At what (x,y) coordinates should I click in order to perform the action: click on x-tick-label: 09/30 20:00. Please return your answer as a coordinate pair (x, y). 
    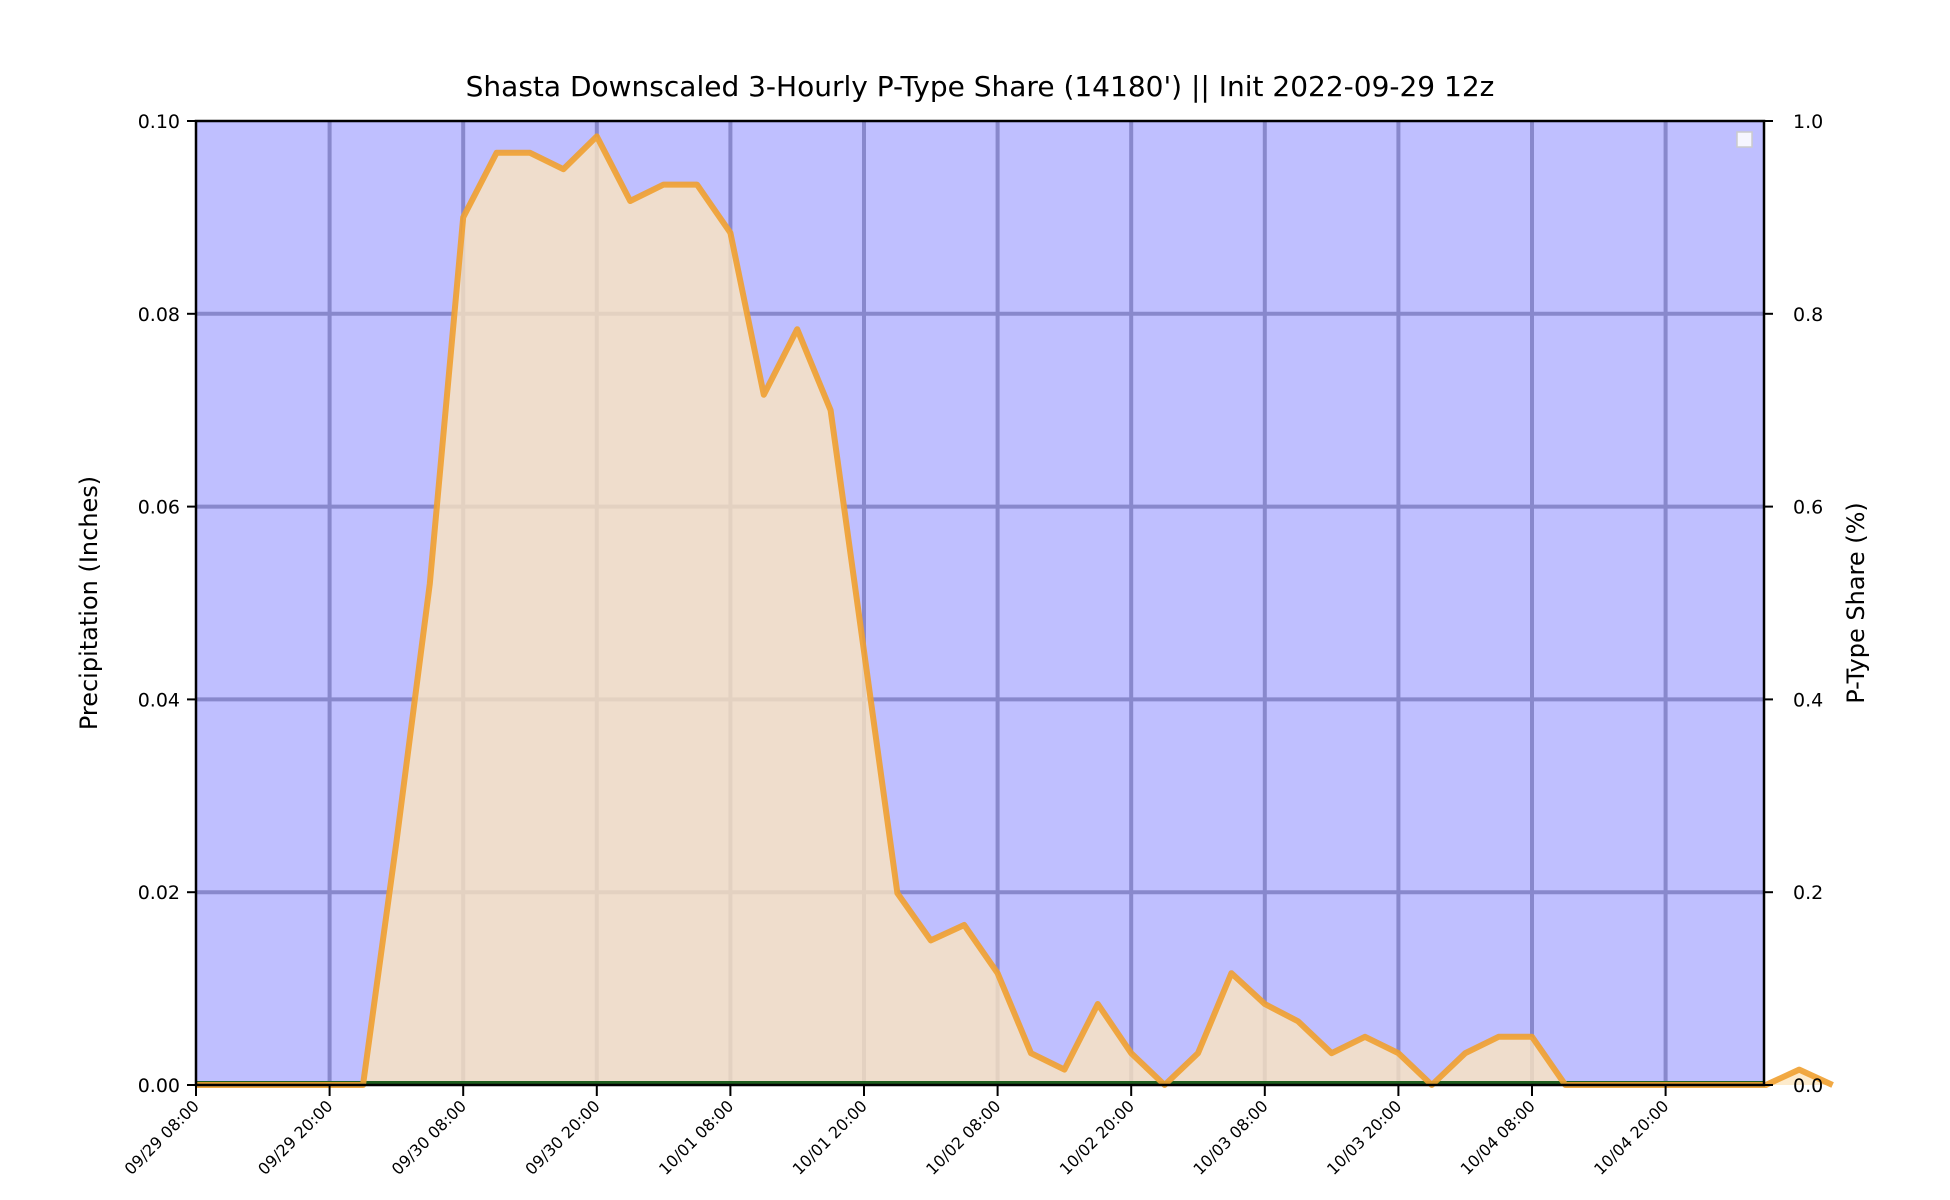
    Looking at the image, I should click on (562, 1137).